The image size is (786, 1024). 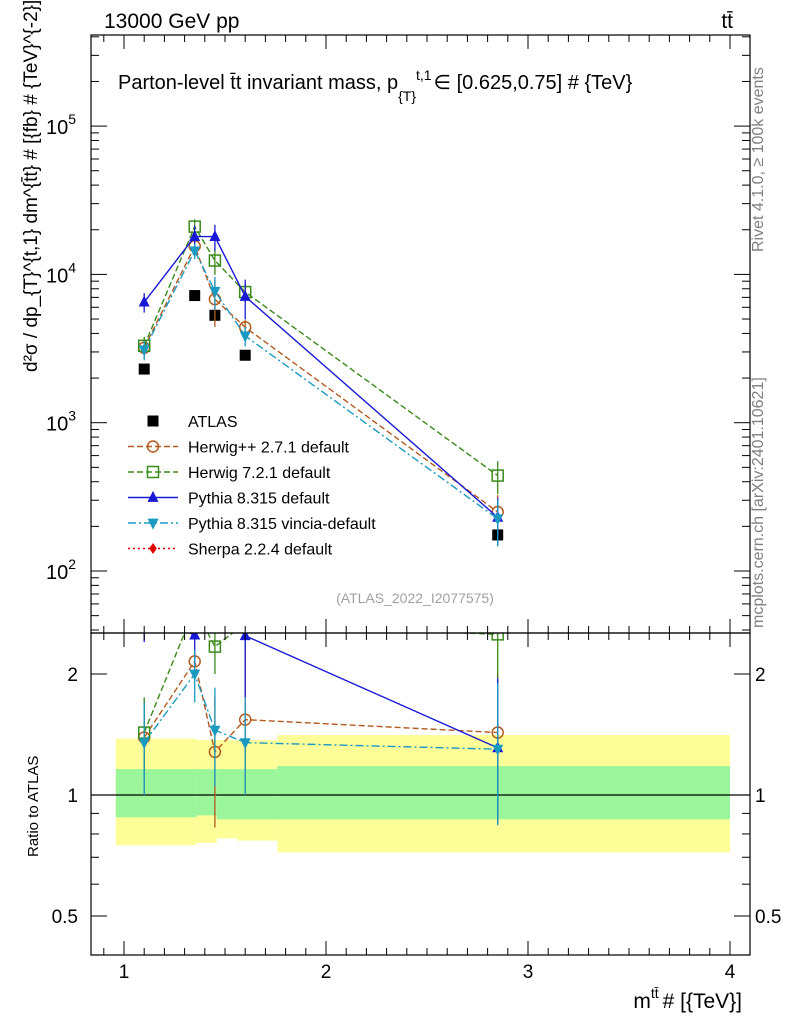 What do you see at coordinates (124, 972) in the screenshot?
I see `x-tick-label: 1` at bounding box center [124, 972].